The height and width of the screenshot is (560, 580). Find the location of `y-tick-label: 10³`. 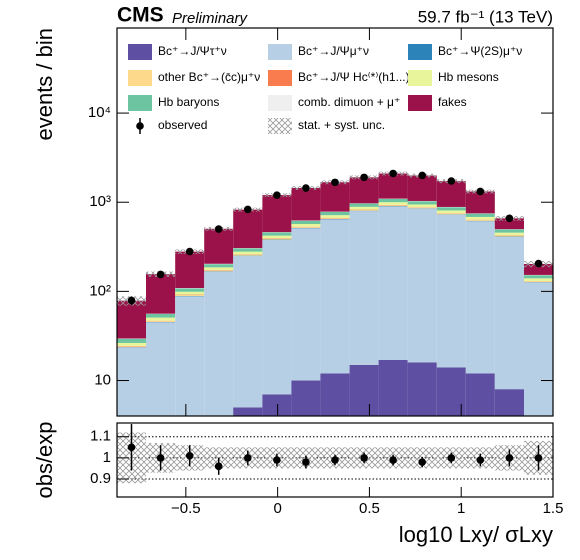

y-tick-label: 10³ is located at coordinates (100, 201).